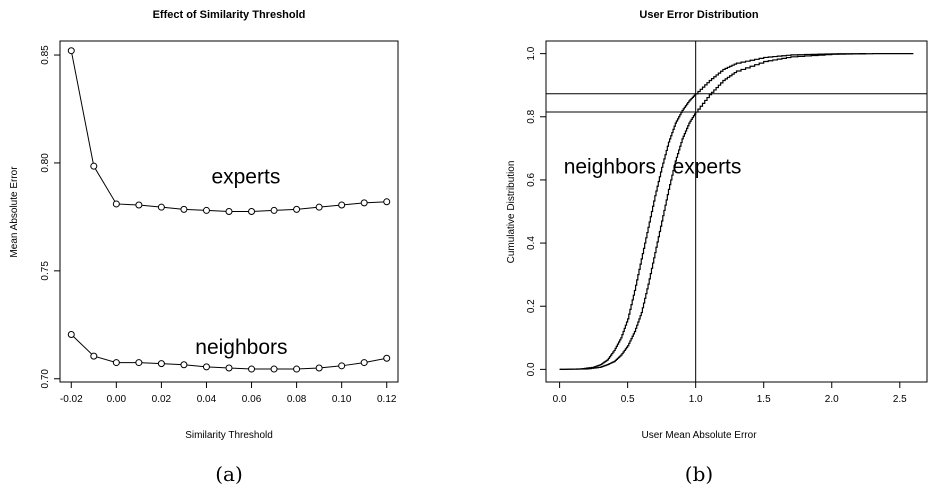 The width and height of the screenshot is (928, 489). Describe the element at coordinates (531, 369) in the screenshot. I see `y-tick-label: 0.0` at that location.